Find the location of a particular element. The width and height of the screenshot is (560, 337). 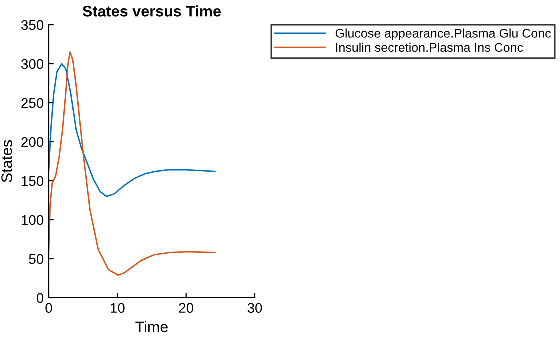

legend-label: Glucose appearance.Plasma Glu Conc is located at coordinates (443, 34).